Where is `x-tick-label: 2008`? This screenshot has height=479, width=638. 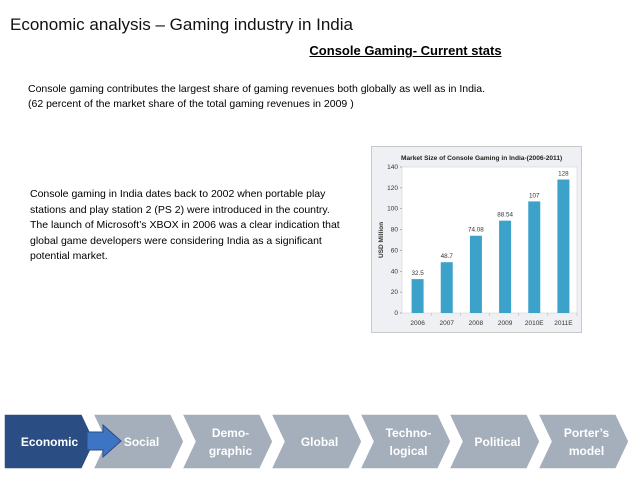 x-tick-label: 2008 is located at coordinates (476, 323).